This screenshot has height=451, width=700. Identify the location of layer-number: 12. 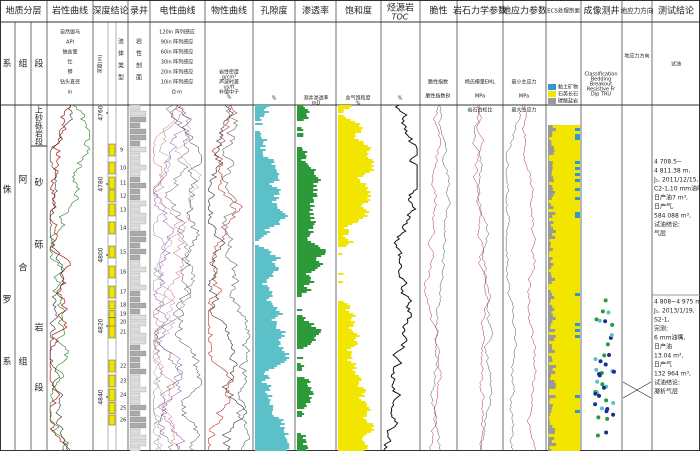
(123, 197).